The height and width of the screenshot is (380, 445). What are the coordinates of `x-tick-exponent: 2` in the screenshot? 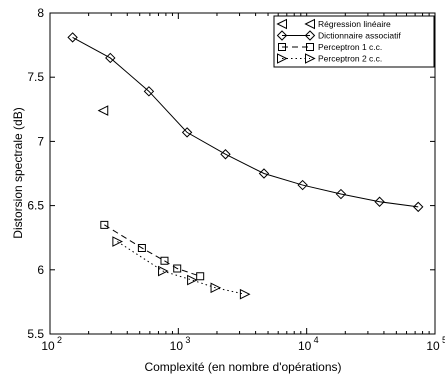 It's located at (59, 340).